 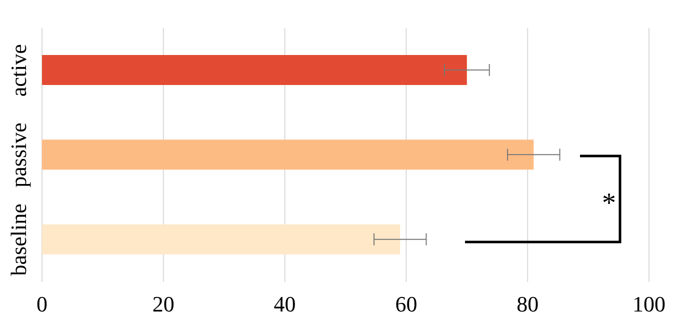 What do you see at coordinates (18, 70) in the screenshot?
I see `y-tick-label: active` at bounding box center [18, 70].